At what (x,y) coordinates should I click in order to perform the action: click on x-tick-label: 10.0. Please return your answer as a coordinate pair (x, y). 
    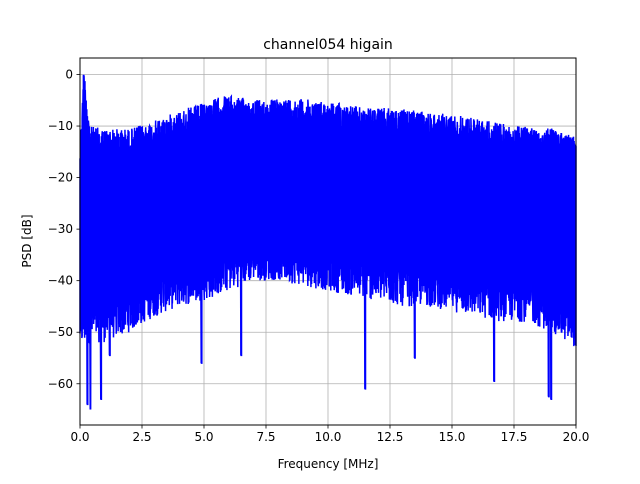
    Looking at the image, I should click on (328, 437).